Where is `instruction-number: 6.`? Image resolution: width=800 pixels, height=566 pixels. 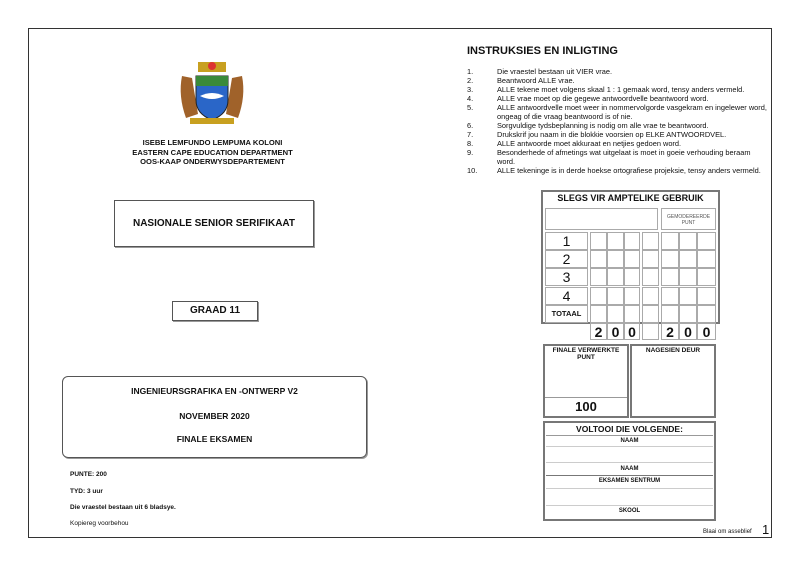 instruction-number: 6. is located at coordinates (470, 125).